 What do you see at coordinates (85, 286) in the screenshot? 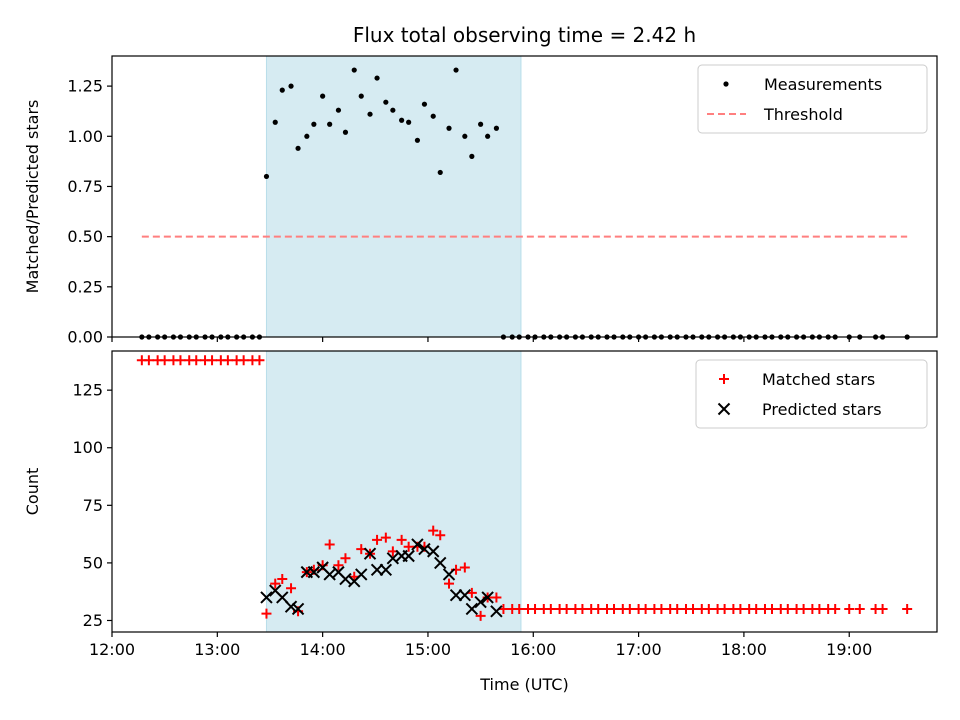
I see `y-tick-label: 0.25` at bounding box center [85, 286].